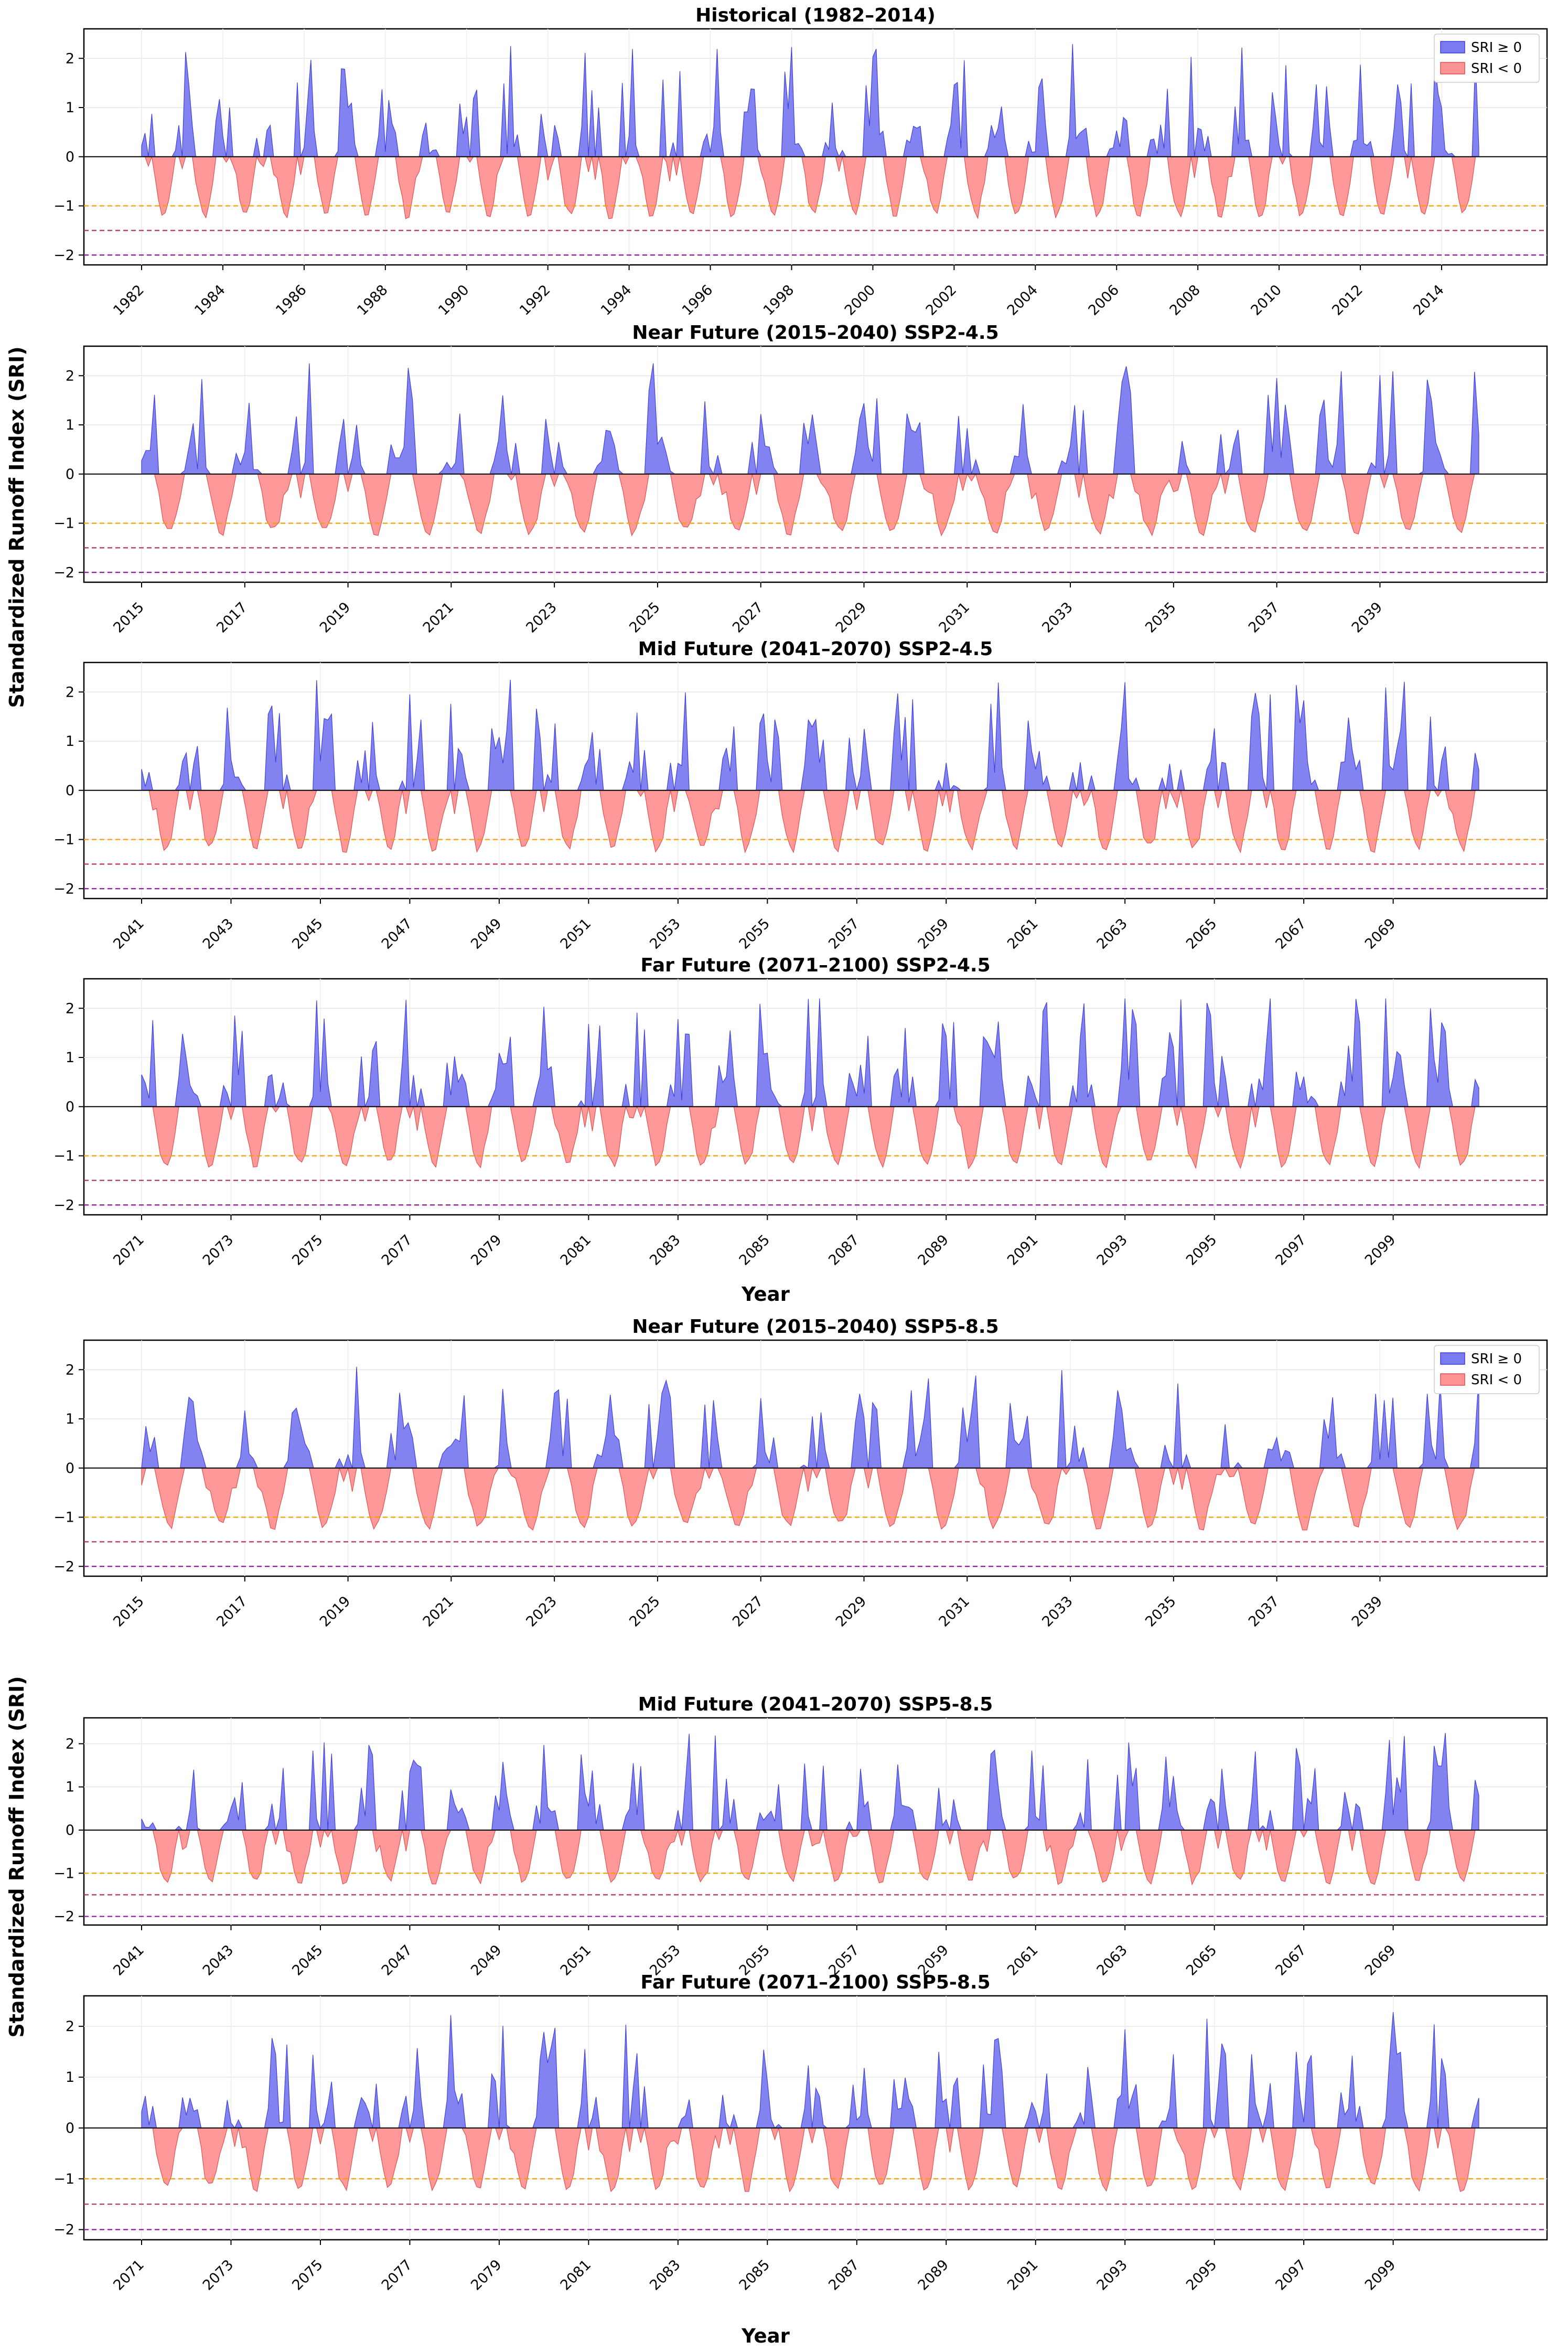 Image resolution: width=1568 pixels, height=2352 pixels. Describe the element at coordinates (755, 1250) in the screenshot. I see `x-tick-label: 2085` at that location.